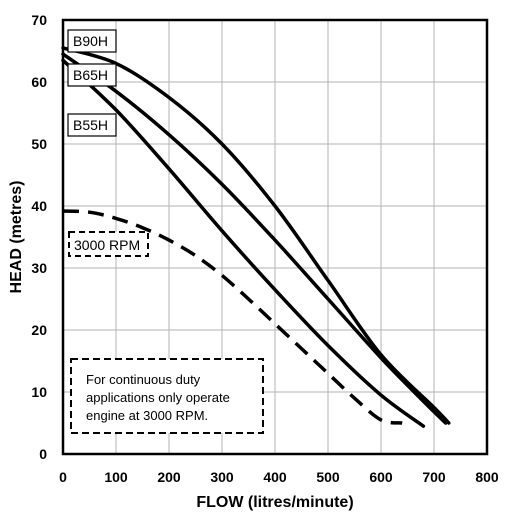 Image resolution: width=512 pixels, height=521 pixels. What do you see at coordinates (147, 415) in the screenshot?
I see `note-line: engine at 3000 RPM.` at bounding box center [147, 415].